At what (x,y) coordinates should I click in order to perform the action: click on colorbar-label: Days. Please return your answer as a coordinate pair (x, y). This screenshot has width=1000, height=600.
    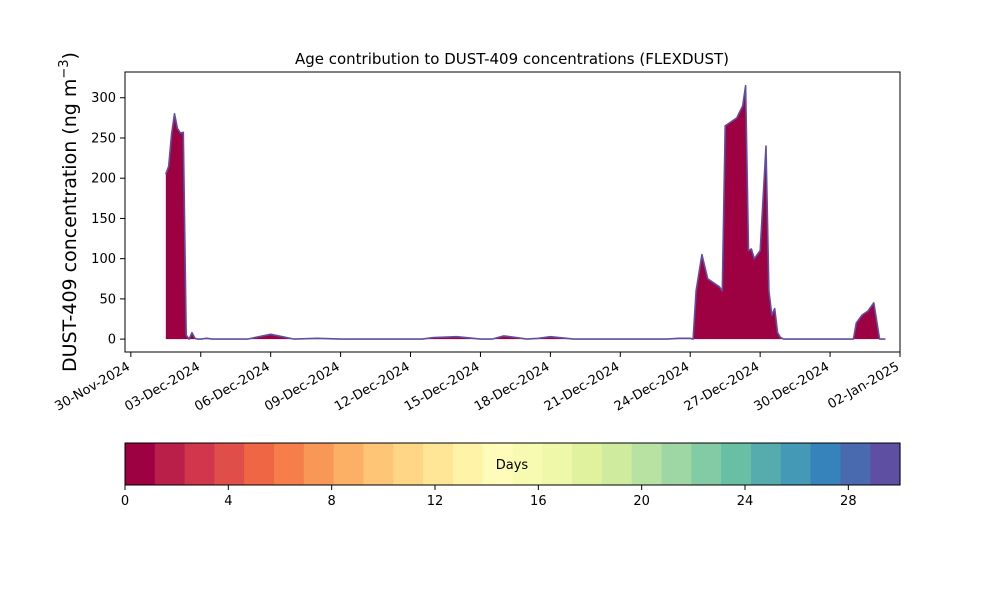
    Looking at the image, I should click on (512, 465).